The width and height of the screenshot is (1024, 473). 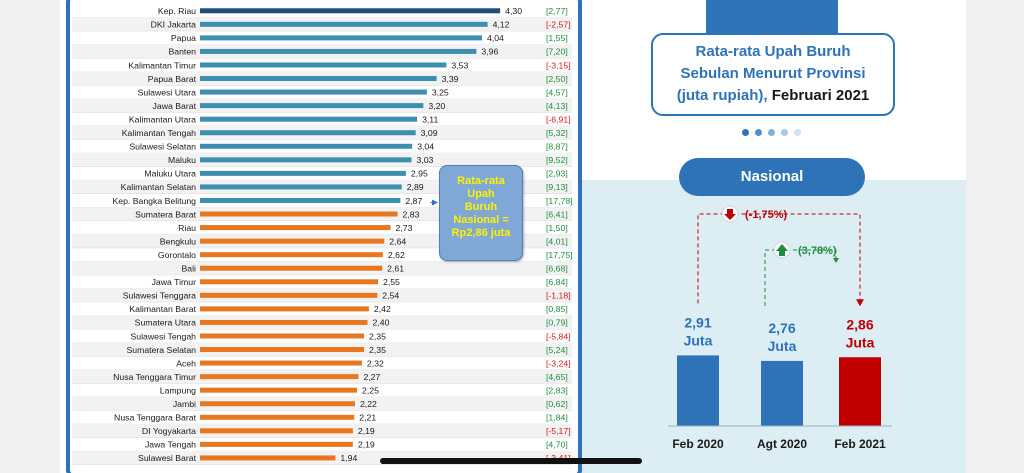 I want to click on title-line-2: Sebulan Menurut Provinsi, so click(x=773, y=73).